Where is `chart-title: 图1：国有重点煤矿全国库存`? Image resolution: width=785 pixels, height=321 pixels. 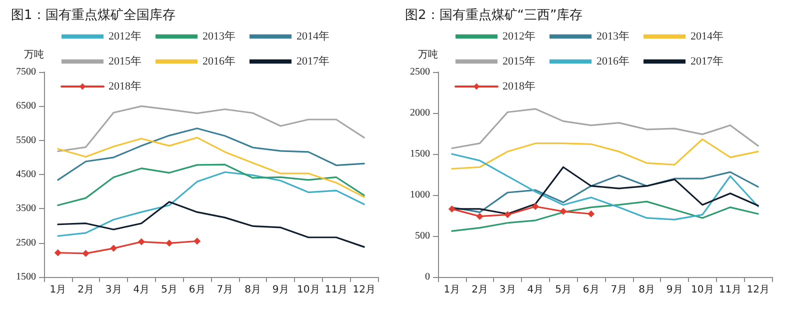 chart-title: 图1：国有重点煤矿全国库存 is located at coordinates (93, 15).